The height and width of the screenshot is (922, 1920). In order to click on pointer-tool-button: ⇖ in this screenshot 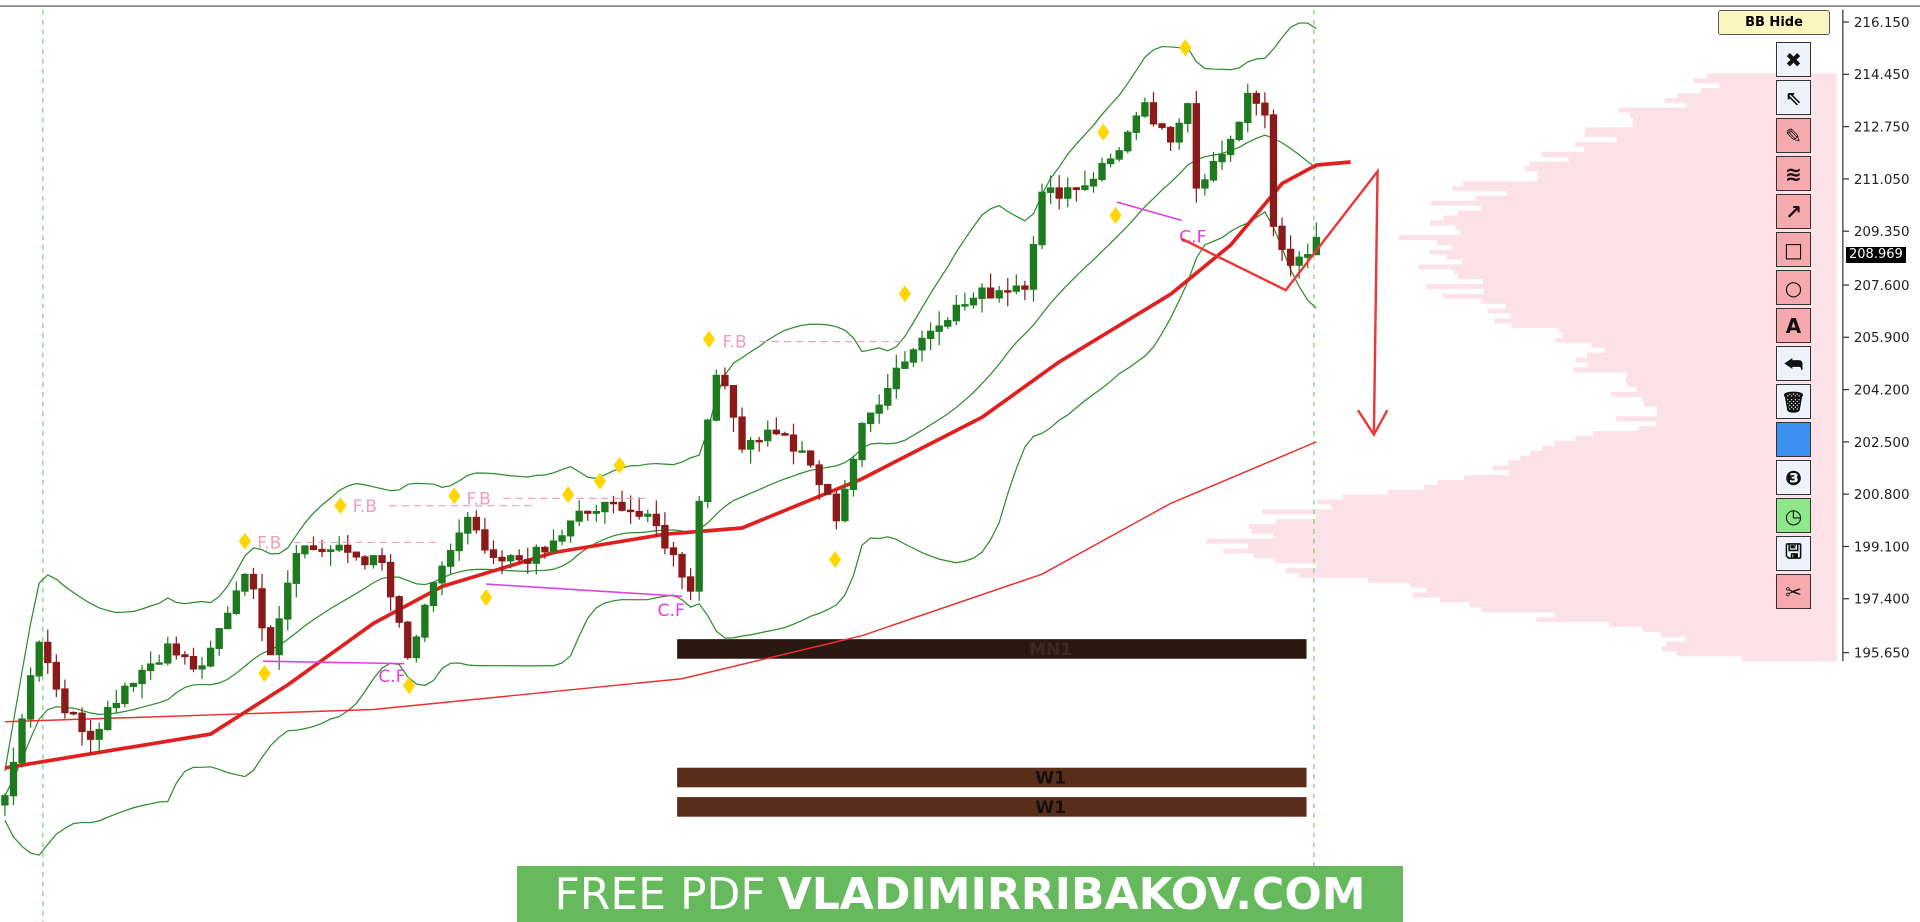, I will do `click(1793, 97)`.